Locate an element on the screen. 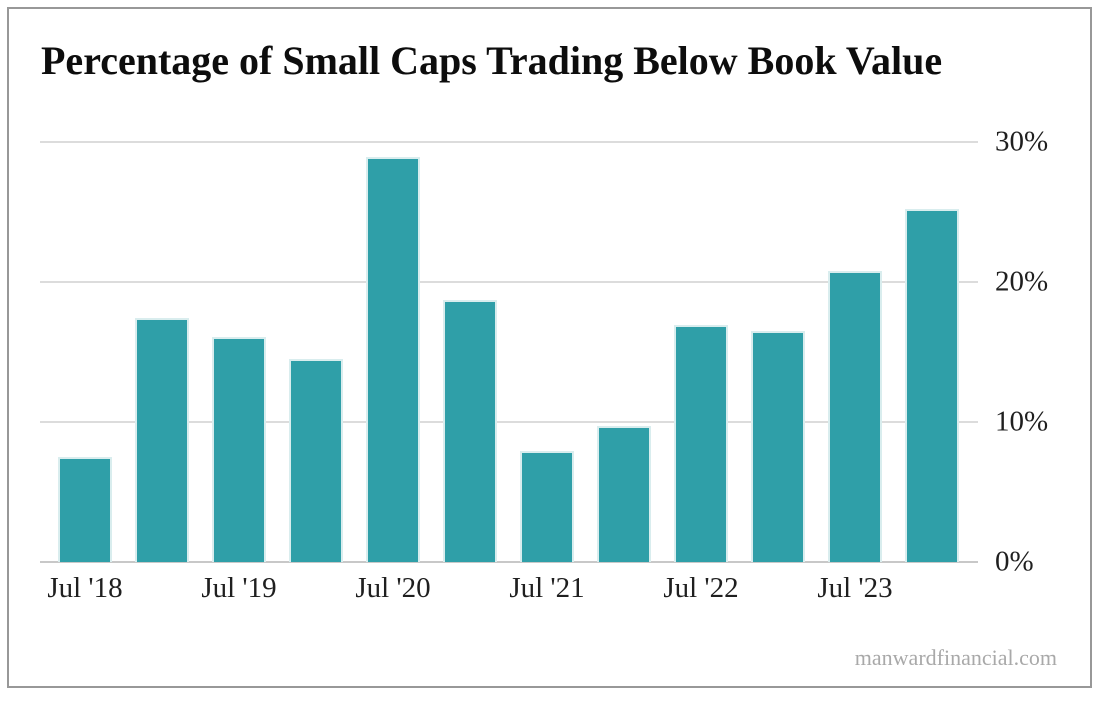 Image resolution: width=1101 pixels, height=701 pixels. y-tick-label-30: 30% is located at coordinates (1022, 141).